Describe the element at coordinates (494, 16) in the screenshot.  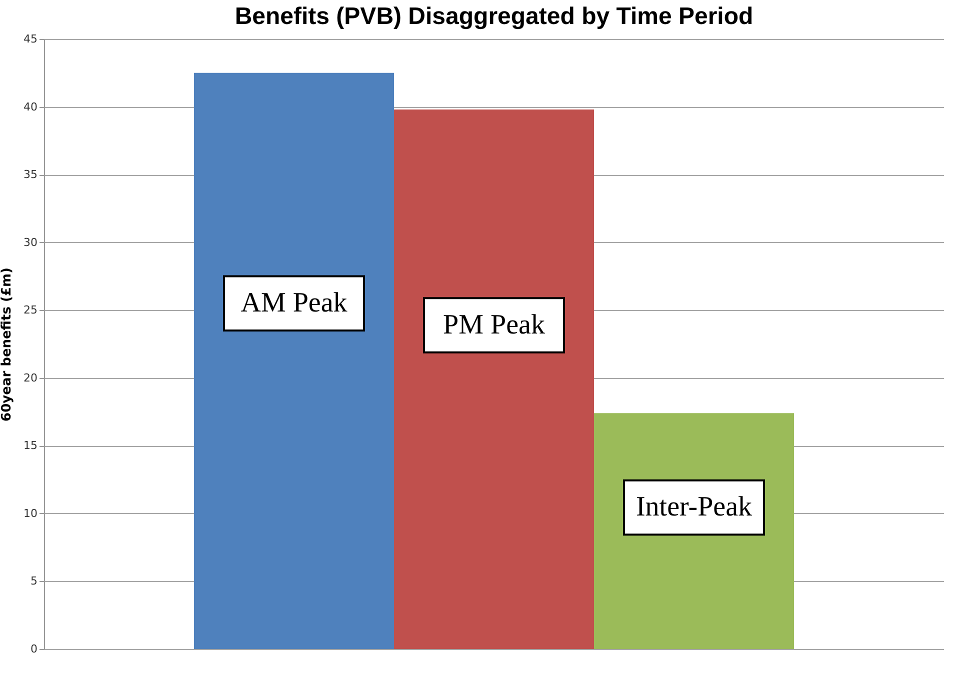
I see `chart-title: Benefits (PVB) Disaggregated by Time Period` at that location.